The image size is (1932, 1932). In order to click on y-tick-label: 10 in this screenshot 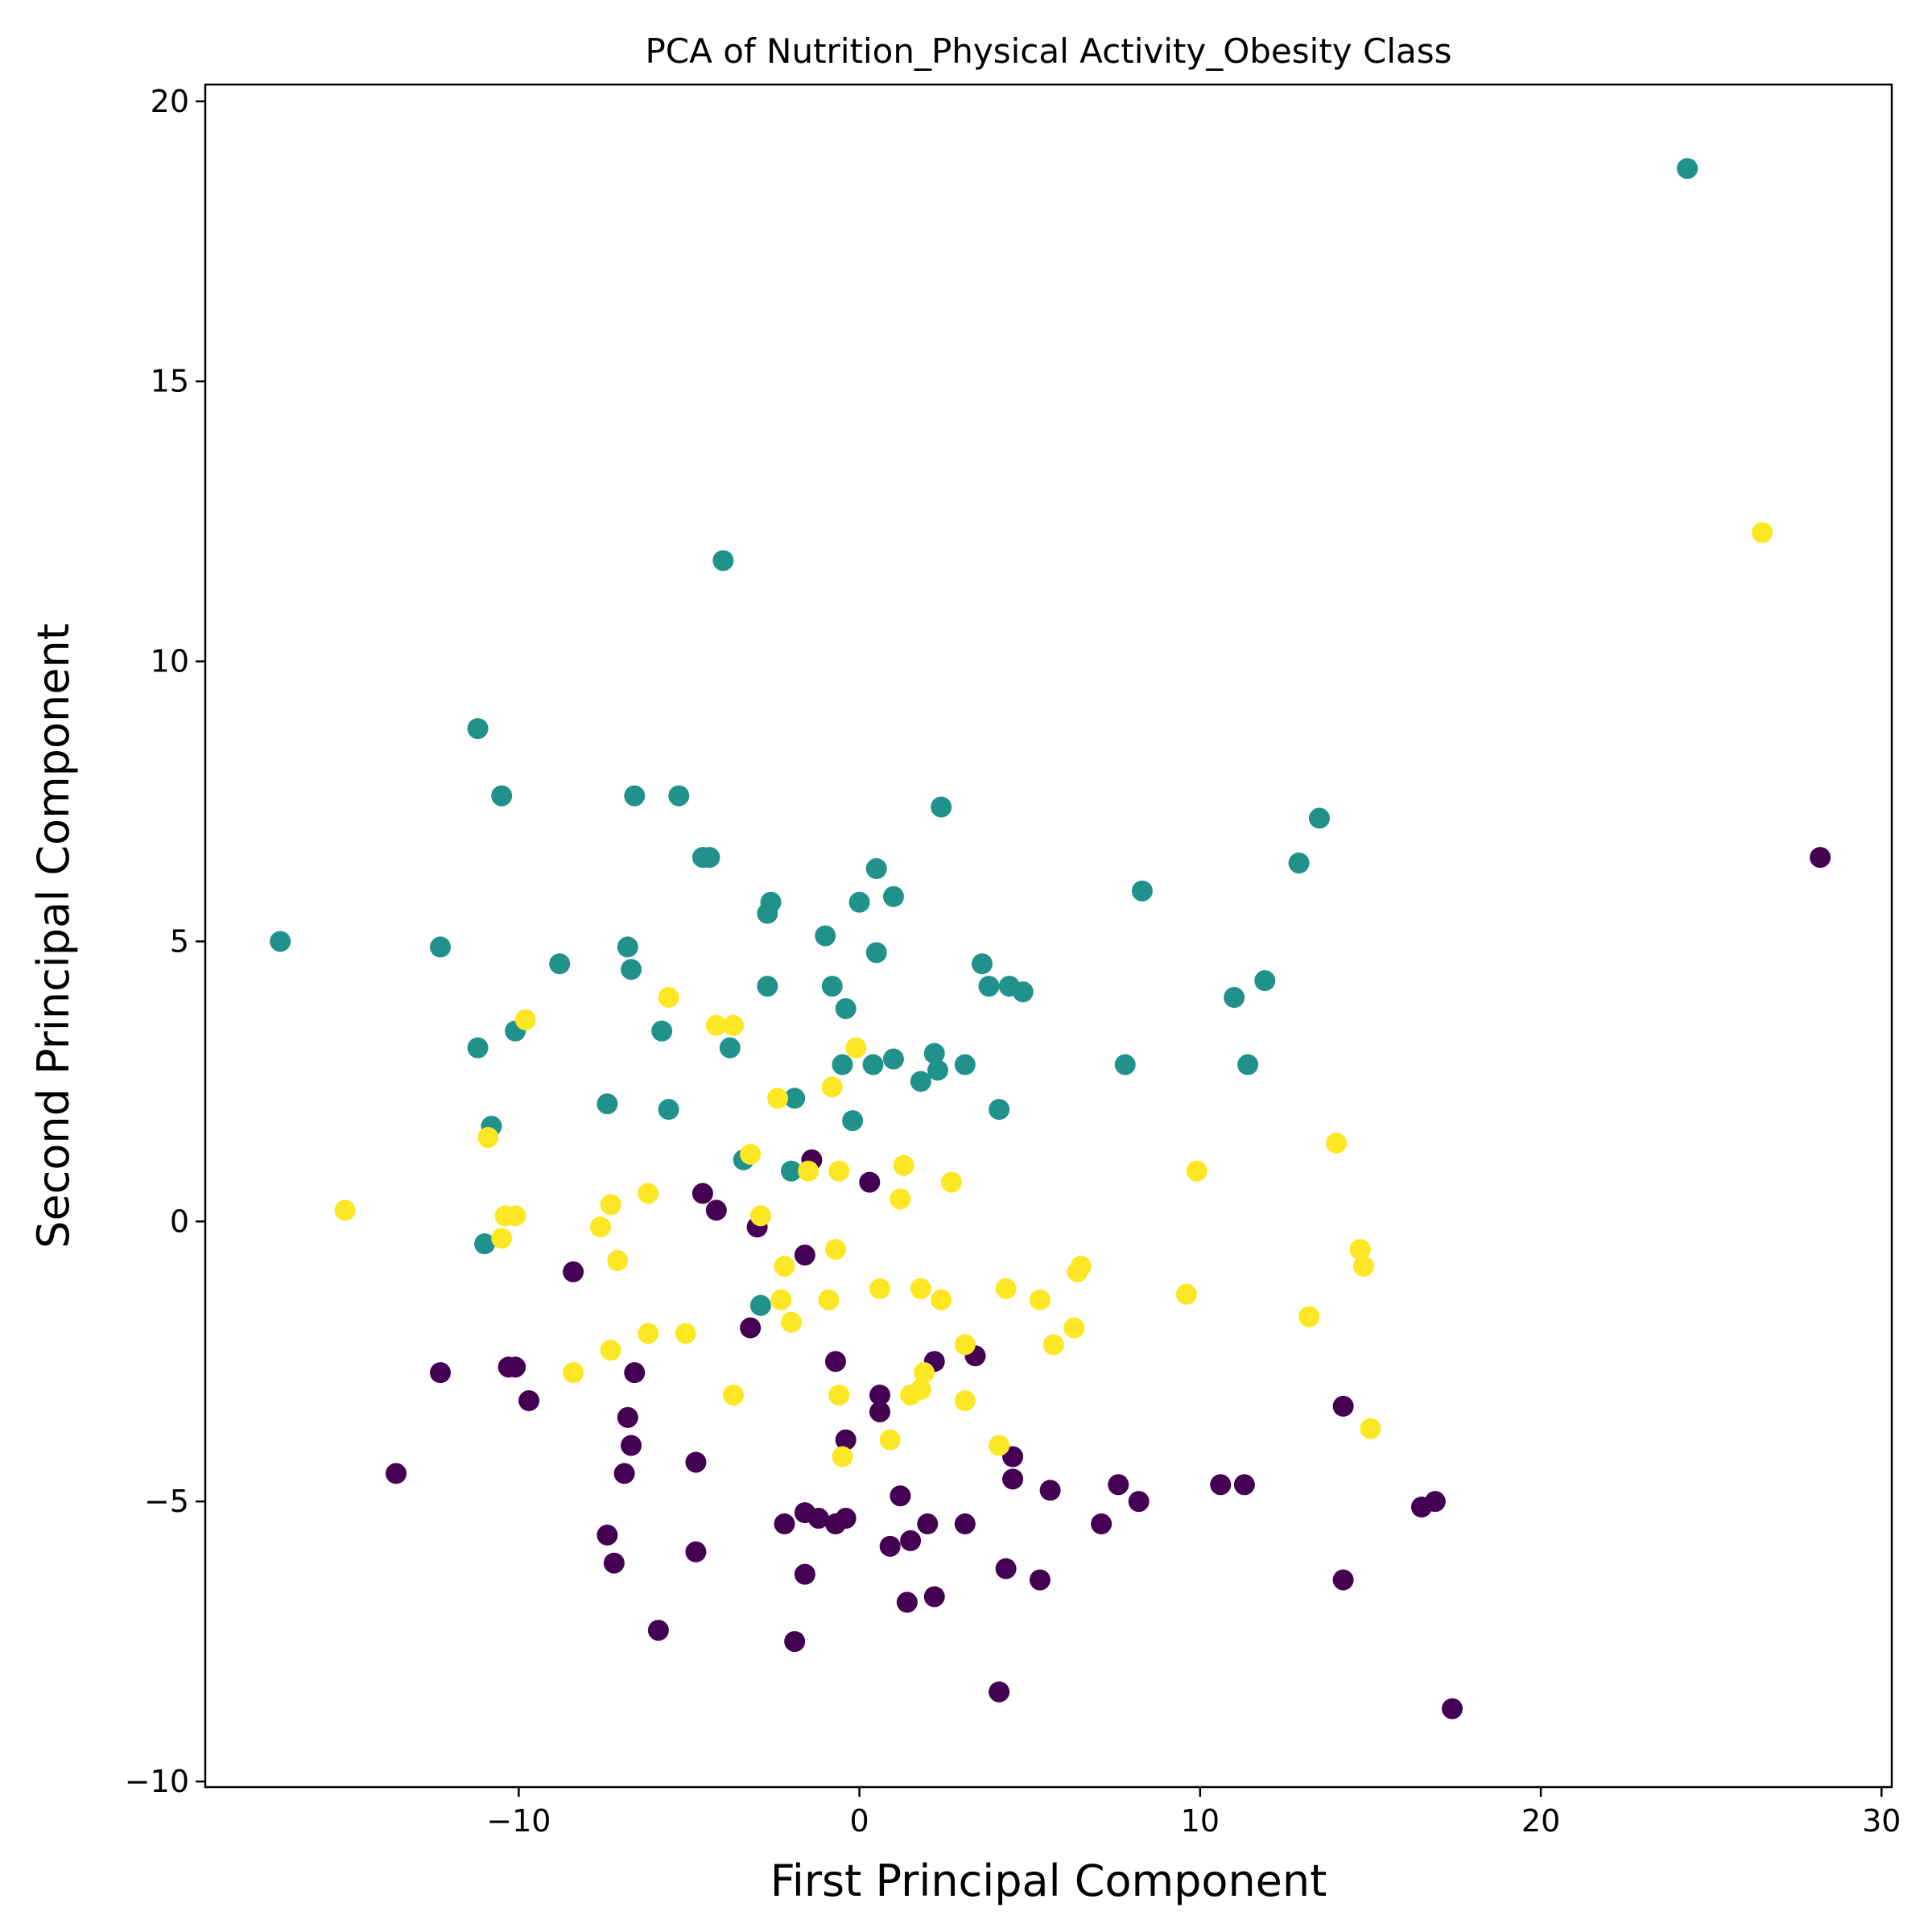, I will do `click(170, 661)`.